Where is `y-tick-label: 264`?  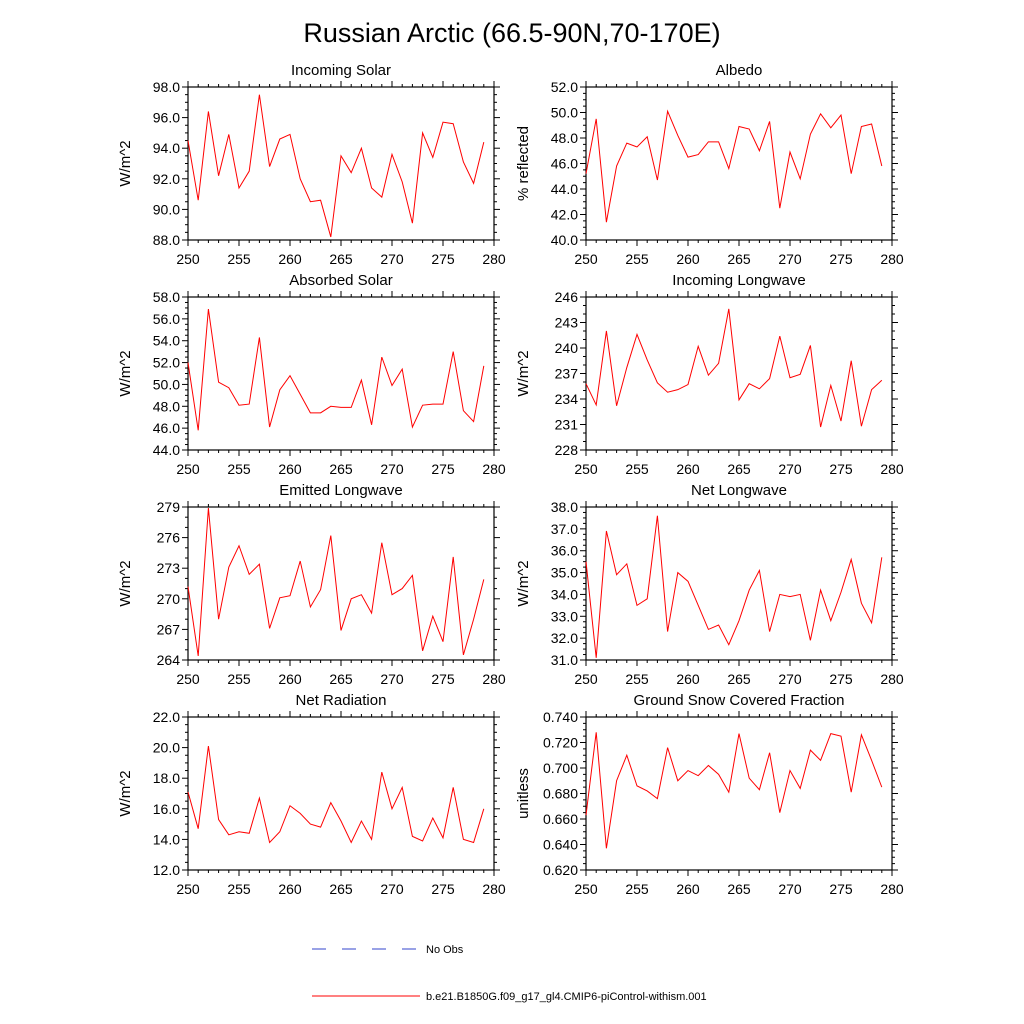
y-tick-label: 264 is located at coordinates (169, 660).